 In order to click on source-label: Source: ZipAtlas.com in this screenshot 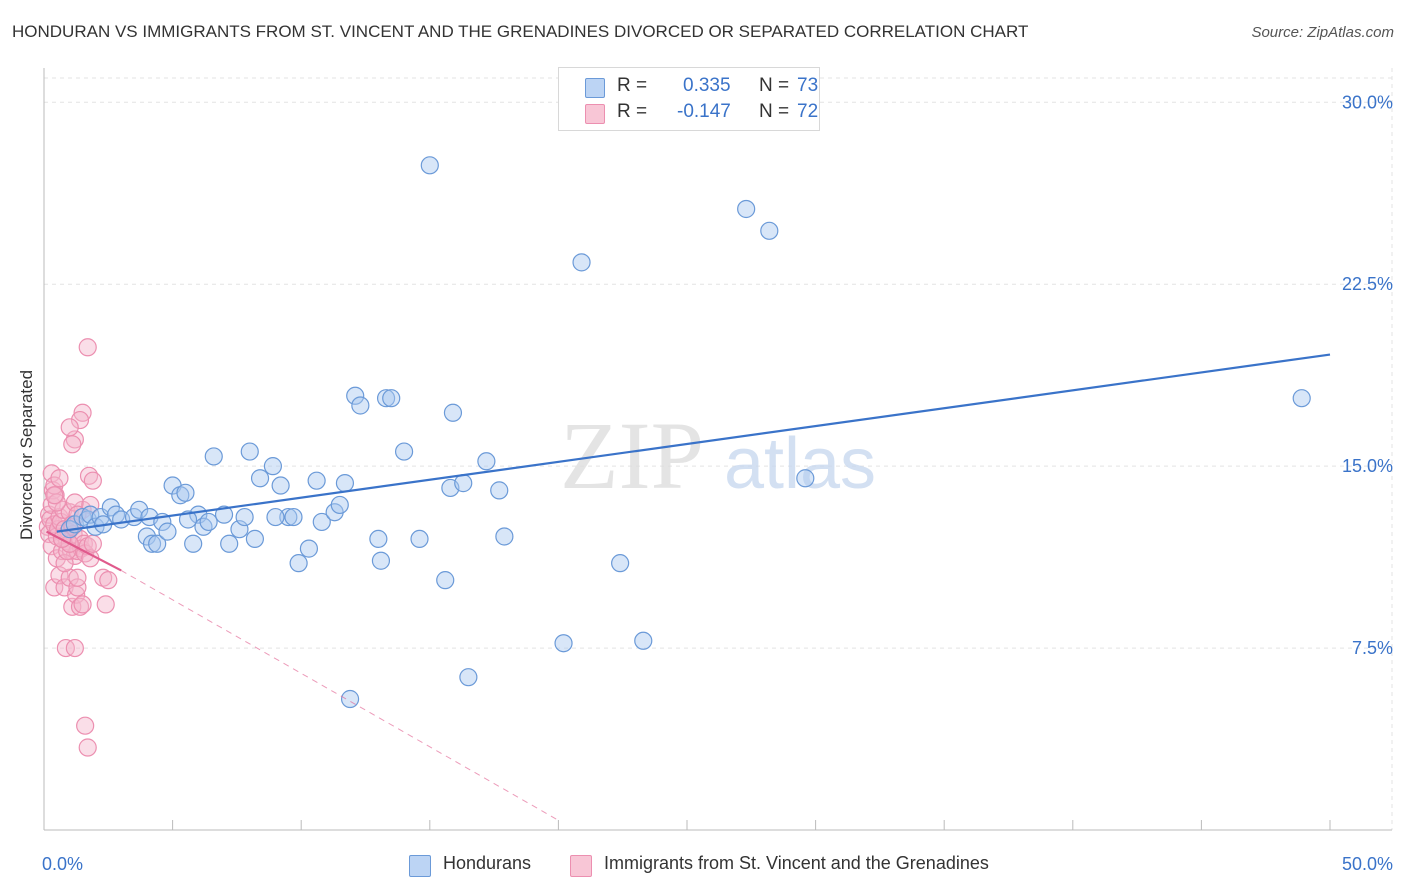, I will do `click(1322, 32)`.